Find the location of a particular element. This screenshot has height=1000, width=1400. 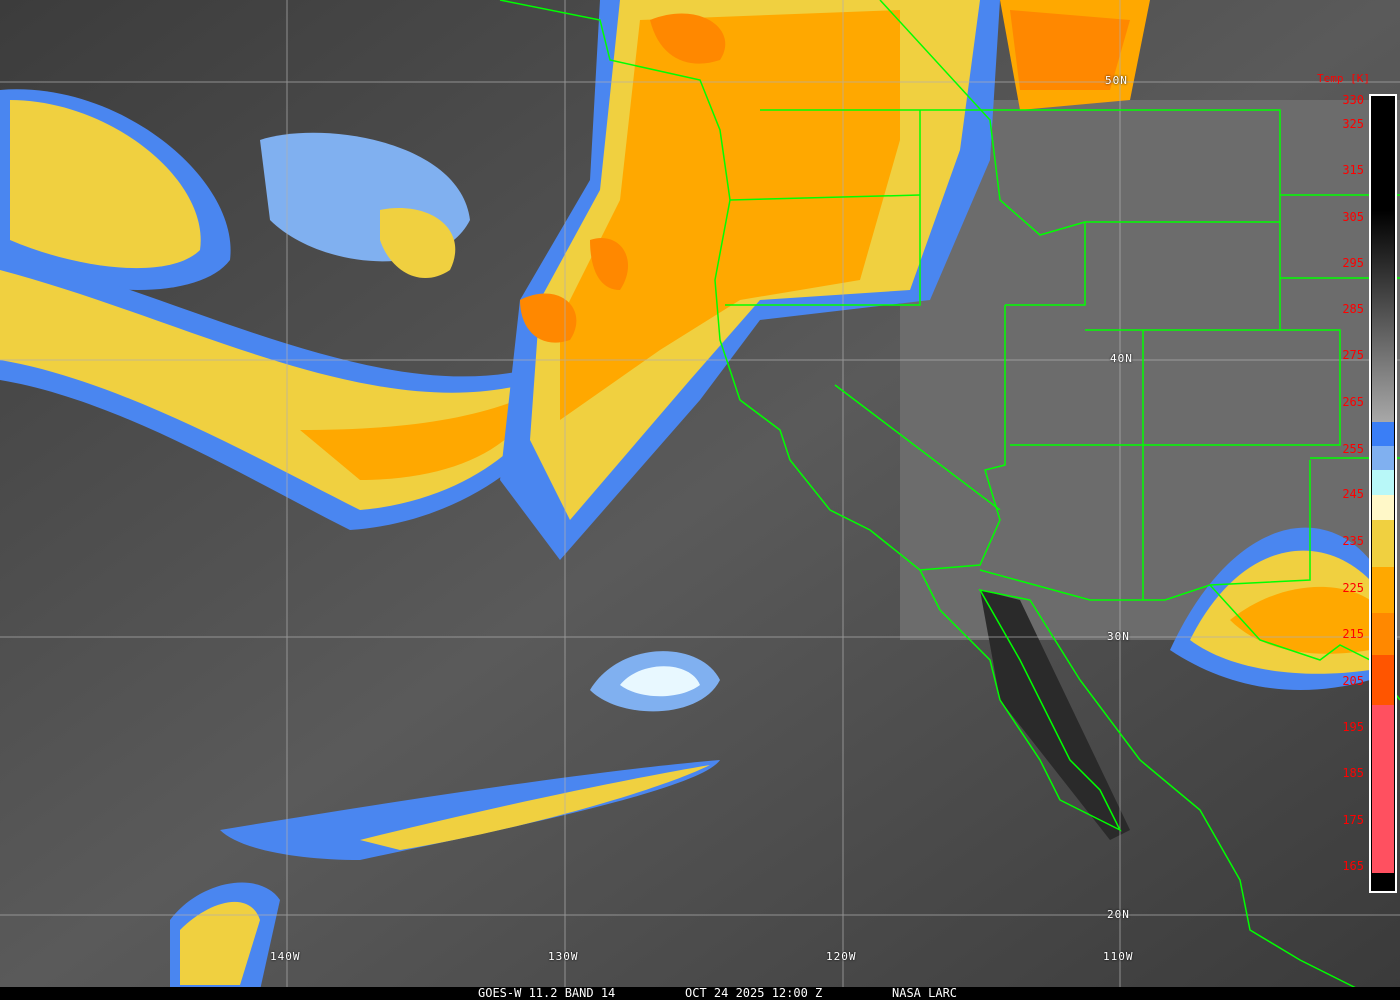

colorbar-tick-label: 305 is located at coordinates (1353, 217).